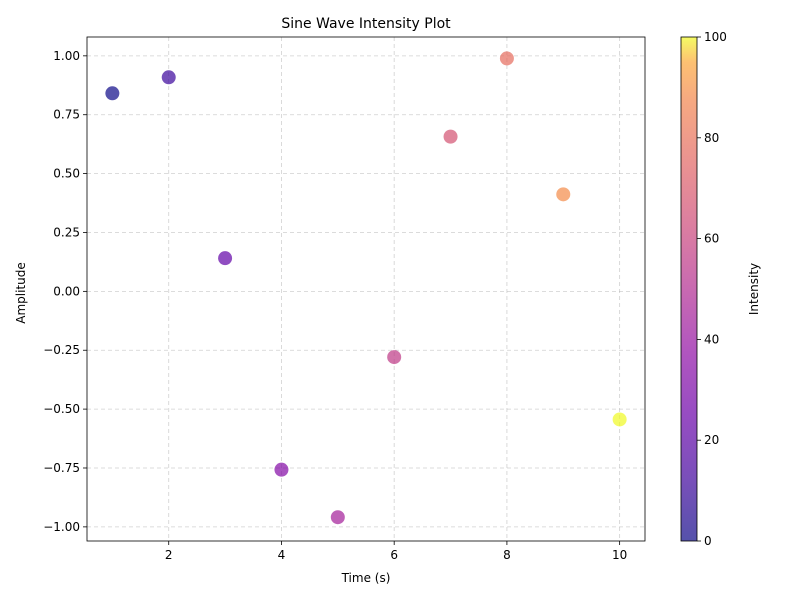 Image resolution: width=800 pixels, height=604 pixels. What do you see at coordinates (711, 138) in the screenshot?
I see `colorbar-tick-label: 80` at bounding box center [711, 138].